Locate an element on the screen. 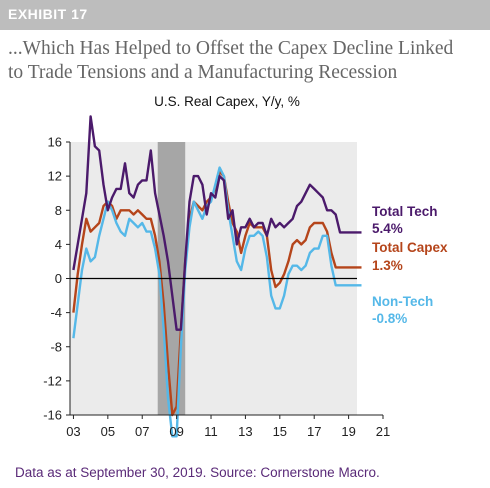 The width and height of the screenshot is (490, 488). x-tick-label: 07 is located at coordinates (142, 431).